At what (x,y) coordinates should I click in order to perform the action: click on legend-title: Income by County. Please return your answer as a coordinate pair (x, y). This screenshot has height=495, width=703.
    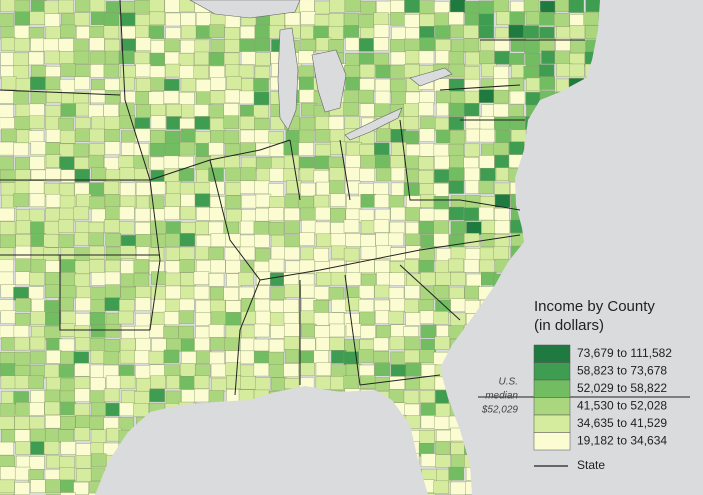
    Looking at the image, I should click on (594, 306).